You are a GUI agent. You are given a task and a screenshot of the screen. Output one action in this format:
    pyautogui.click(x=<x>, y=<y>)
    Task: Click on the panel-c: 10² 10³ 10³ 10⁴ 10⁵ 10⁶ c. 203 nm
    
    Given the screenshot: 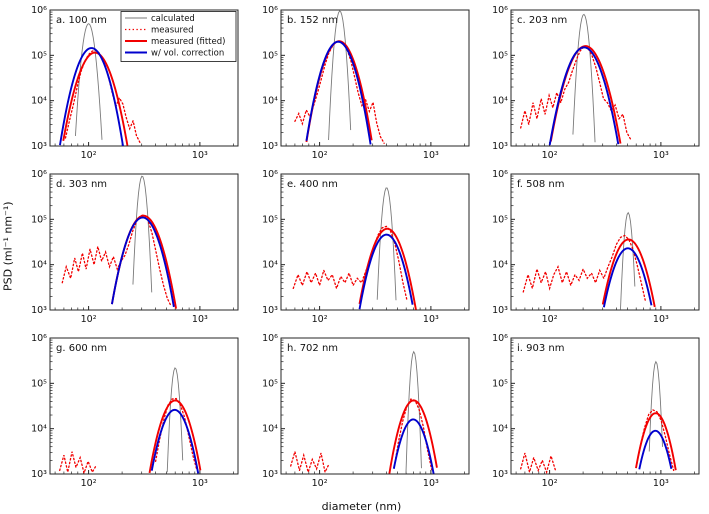 What is the action you would take?
    pyautogui.click(x=596, y=83)
    